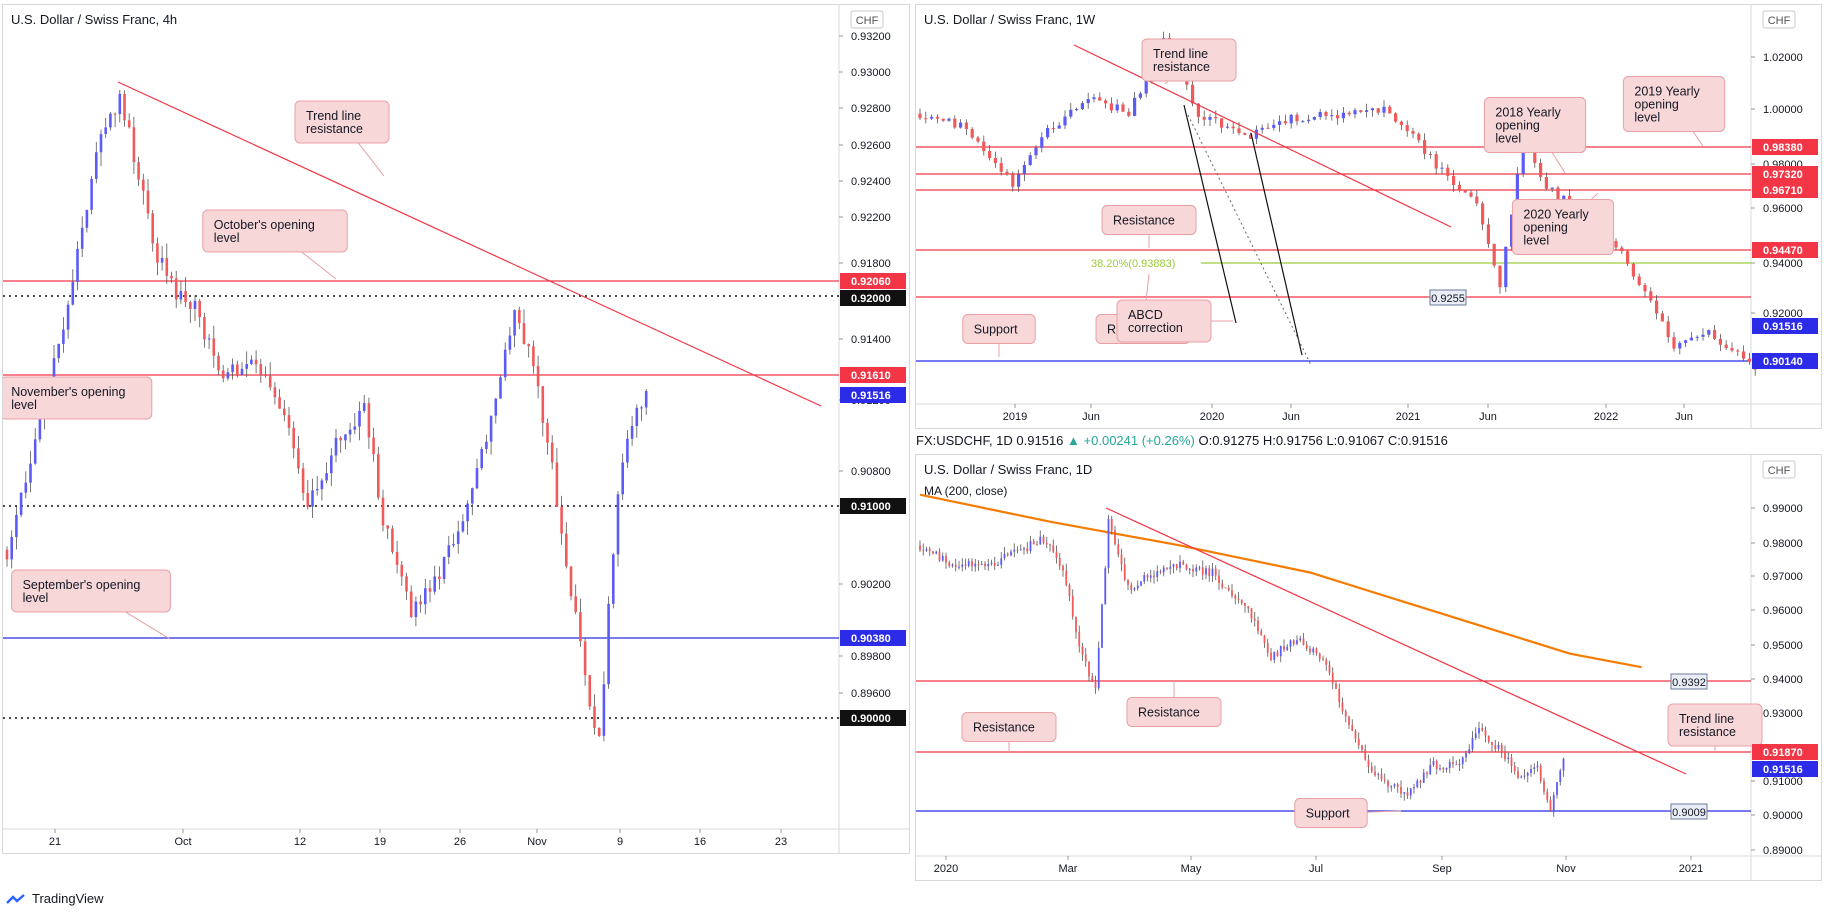 This screenshot has height=912, width=1824. Describe the element at coordinates (15, 898) in the screenshot. I see `tradingview-logo-icon` at that location.